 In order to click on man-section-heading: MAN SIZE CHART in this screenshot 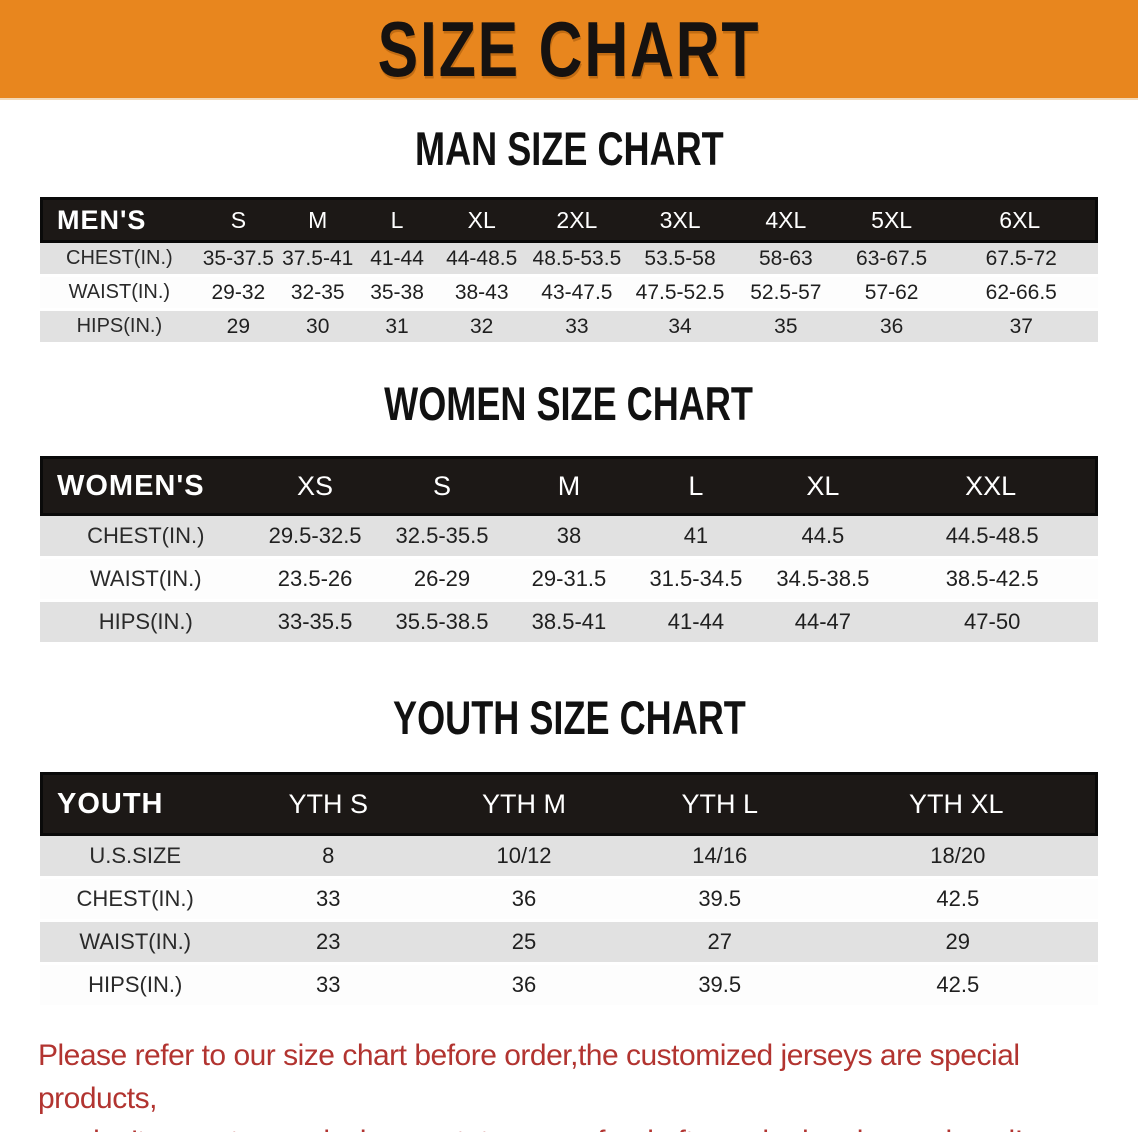, I will do `click(569, 148)`.